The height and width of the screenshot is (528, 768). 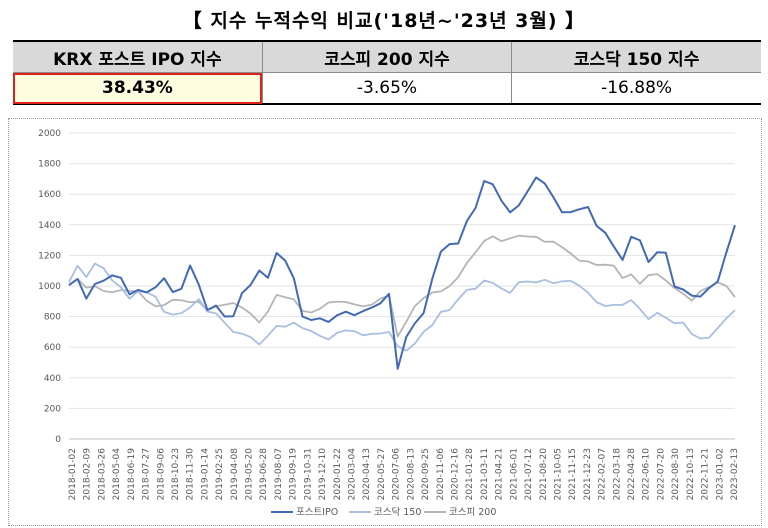 What do you see at coordinates (573, 474) in the screenshot?
I see `x-tick-label: 2021-11-15` at bounding box center [573, 474].